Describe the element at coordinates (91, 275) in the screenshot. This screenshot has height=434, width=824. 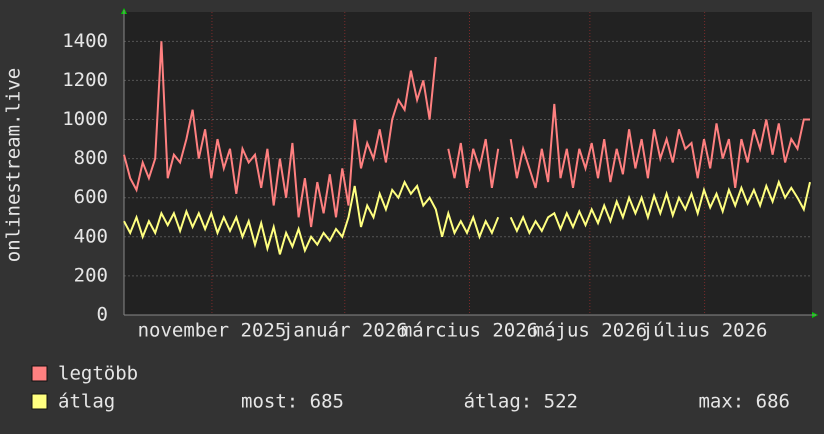
I see `y-tick-label: 200` at that location.